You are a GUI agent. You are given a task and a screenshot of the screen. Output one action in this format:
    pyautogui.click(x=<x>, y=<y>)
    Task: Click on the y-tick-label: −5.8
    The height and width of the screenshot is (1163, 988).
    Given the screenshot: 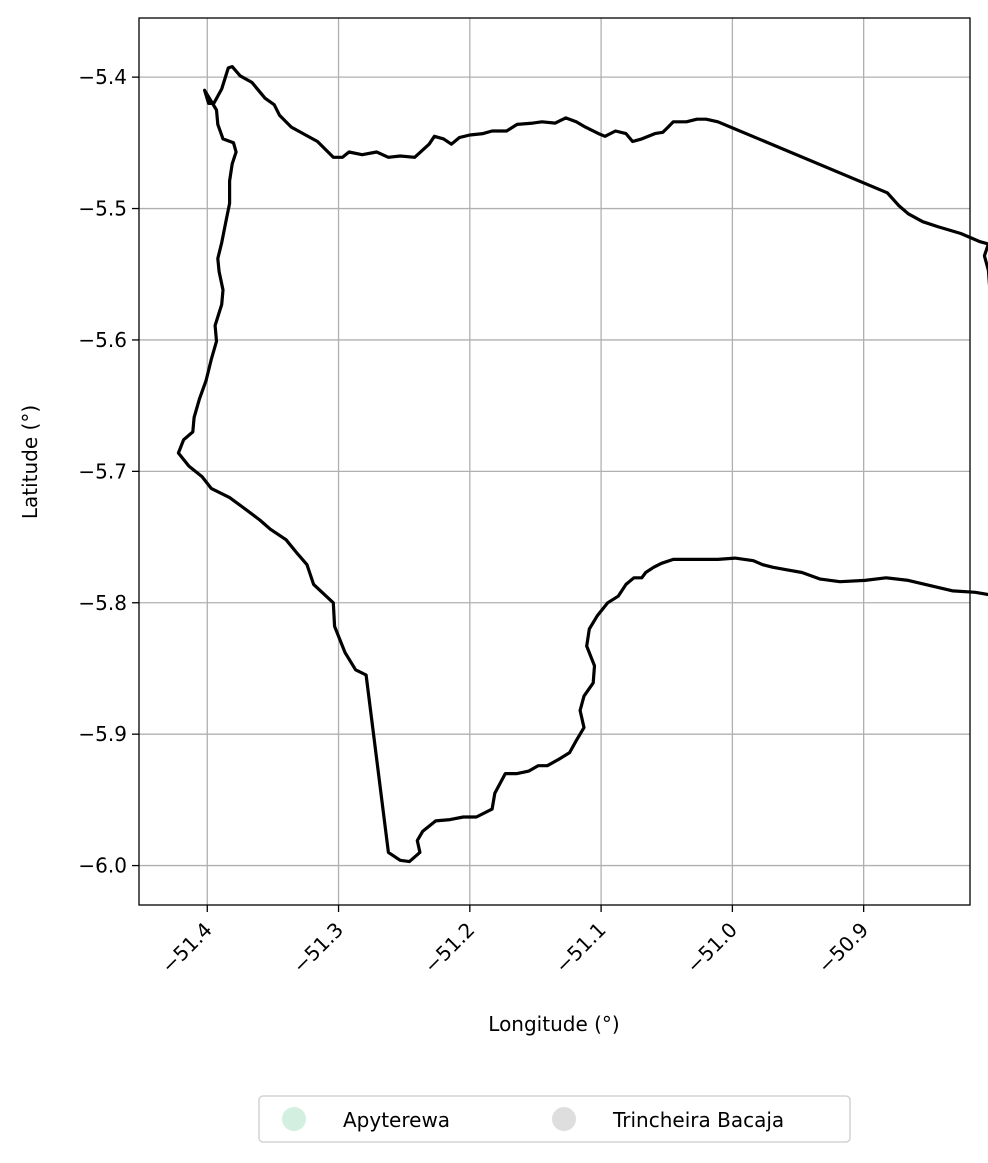 What is the action you would take?
    pyautogui.click(x=102, y=603)
    